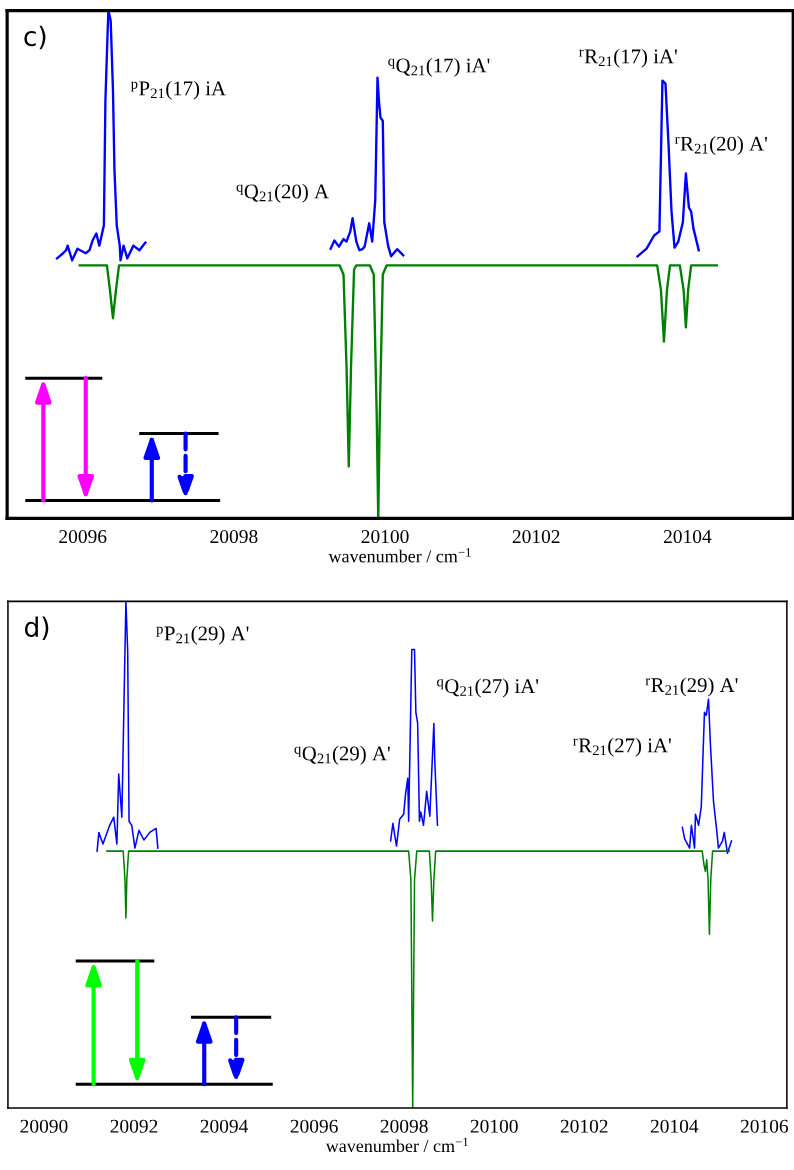 Image resolution: width=794 pixels, height=1170 pixels. Describe the element at coordinates (764, 1126) in the screenshot. I see `x-tick-label: 20106` at that location.